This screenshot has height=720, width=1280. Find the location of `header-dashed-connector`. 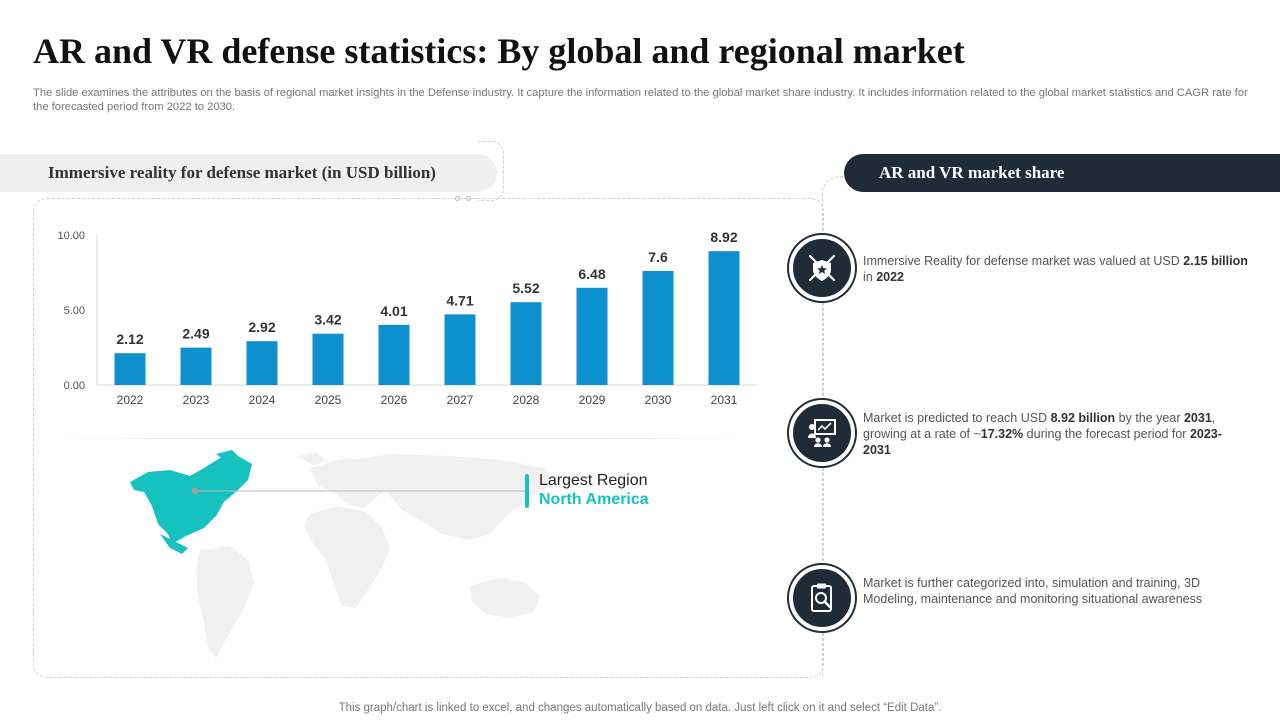

header-dashed-connector is located at coordinates (491, 171).